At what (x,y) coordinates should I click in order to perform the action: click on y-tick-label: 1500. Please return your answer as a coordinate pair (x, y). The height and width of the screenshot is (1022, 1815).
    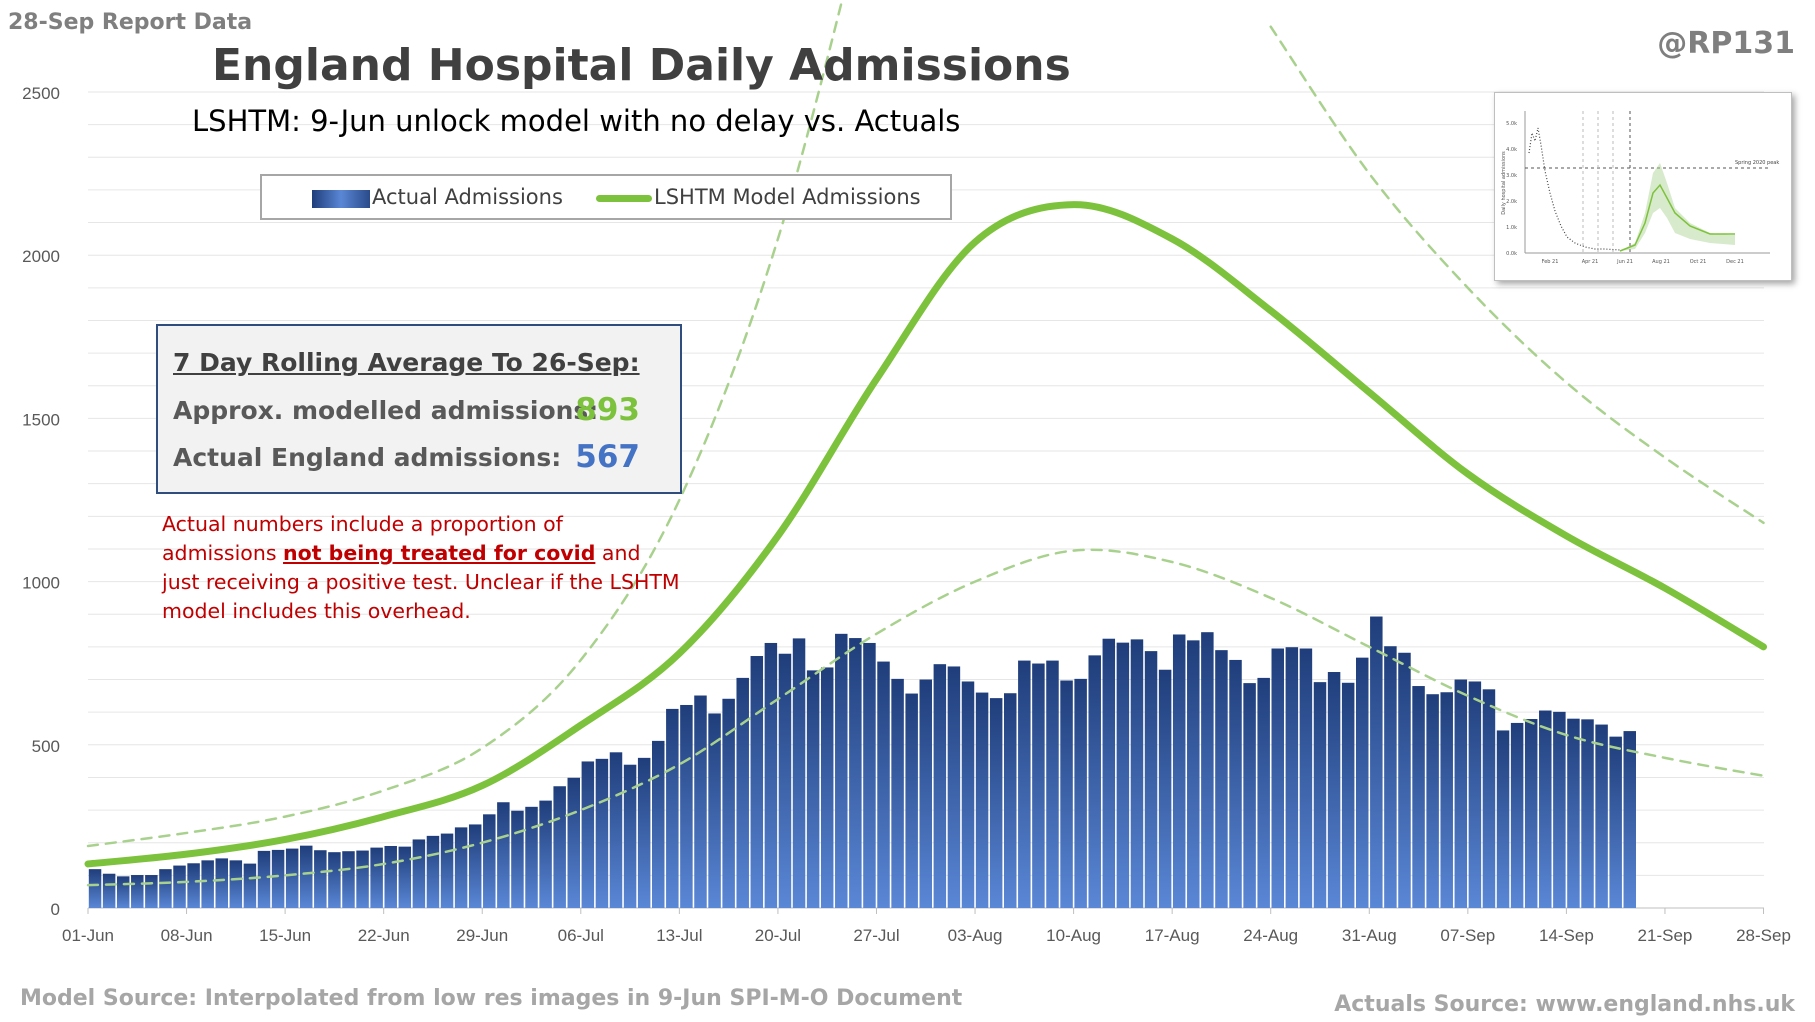
    Looking at the image, I should click on (41, 419).